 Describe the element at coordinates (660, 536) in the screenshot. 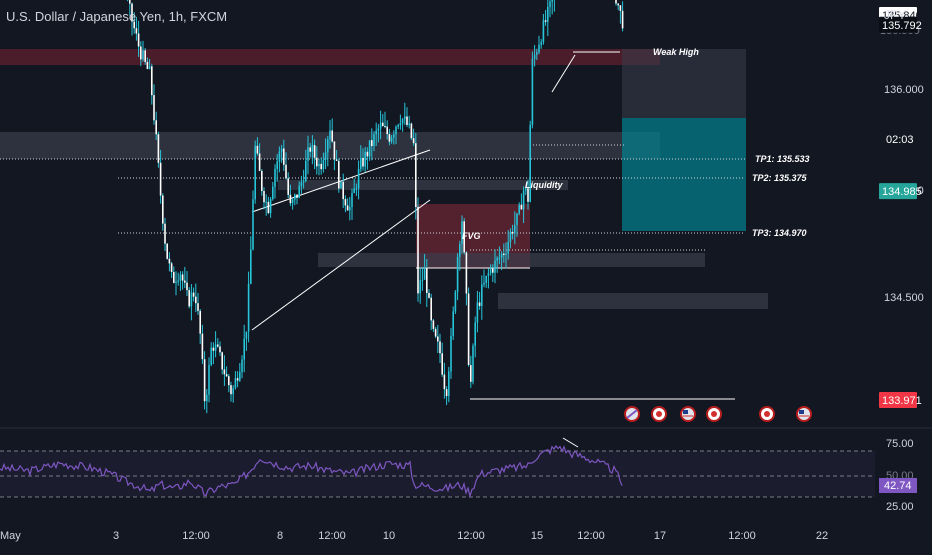

I see `time-tick-label: 17` at that location.